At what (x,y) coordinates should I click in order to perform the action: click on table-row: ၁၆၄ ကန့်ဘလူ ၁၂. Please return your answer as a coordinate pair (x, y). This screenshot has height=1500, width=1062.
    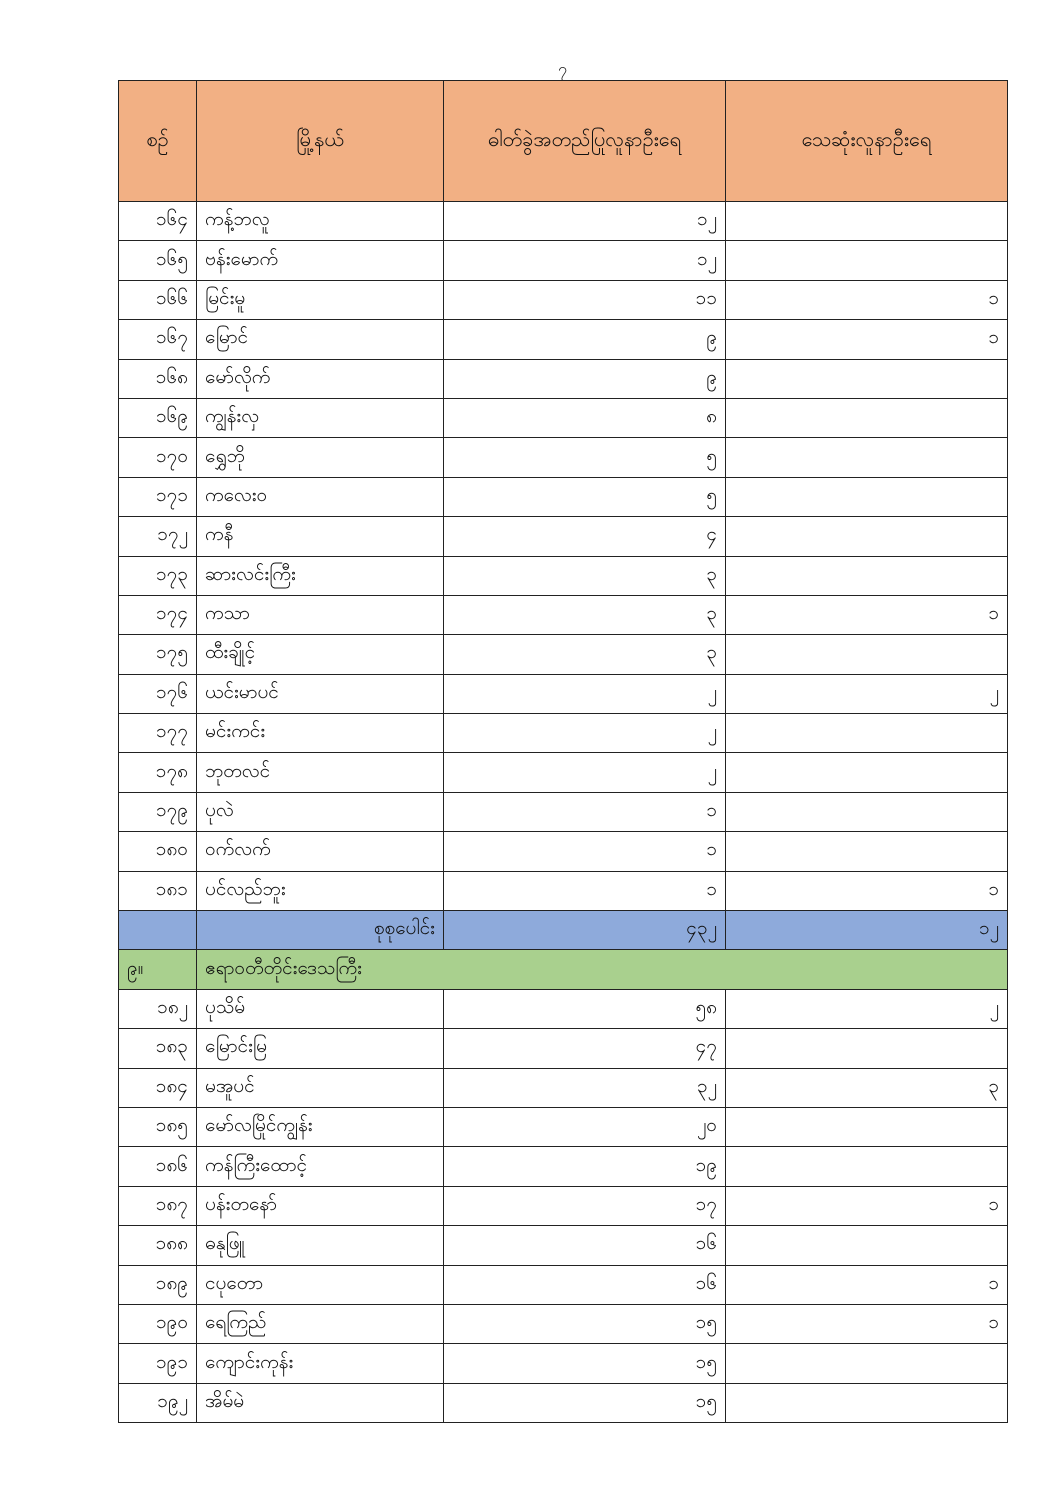
    Looking at the image, I should click on (563, 221).